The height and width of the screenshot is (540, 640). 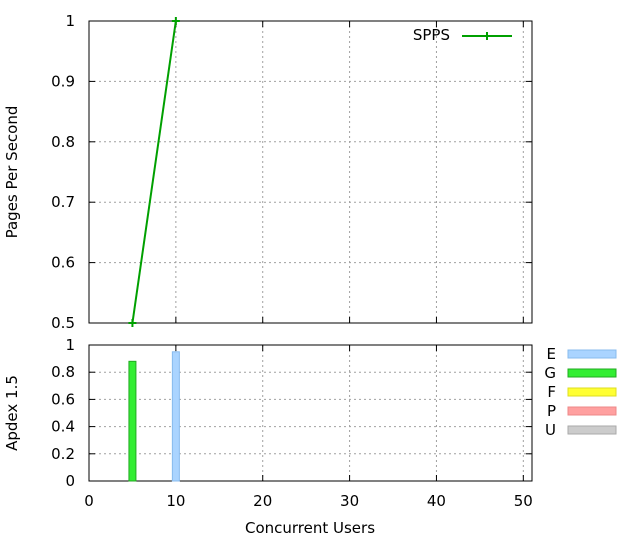 I want to click on series-line-spps, so click(x=154, y=172).